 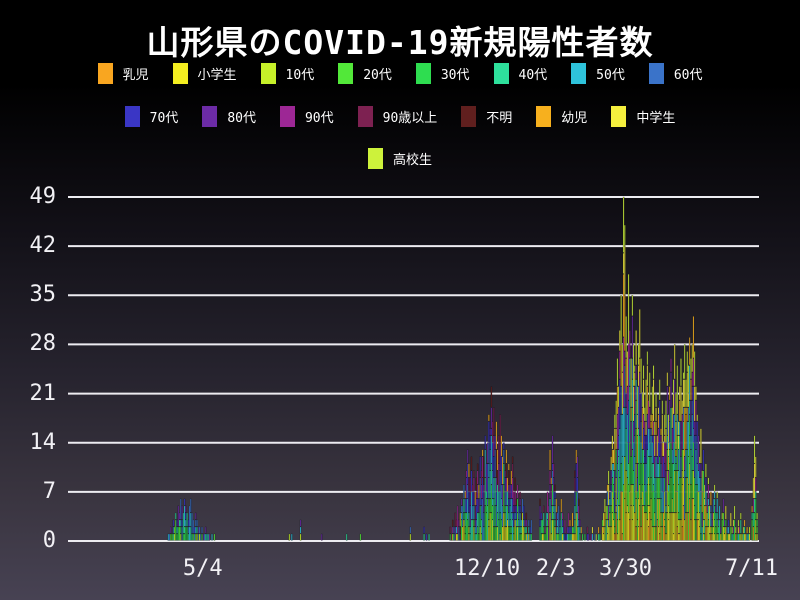 What do you see at coordinates (400, 73) in the screenshot?
I see `legend-row-1: 乳児 小学生 10代 20代 30代 40代 50代 60代` at bounding box center [400, 73].